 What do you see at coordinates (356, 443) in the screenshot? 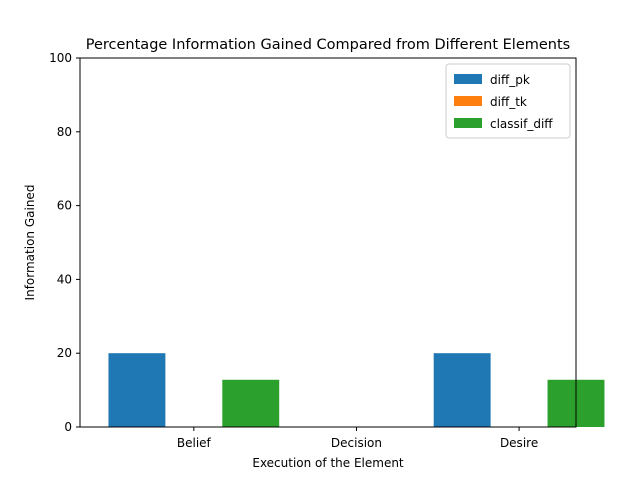
I see `x-tick-label: Decision` at bounding box center [356, 443].